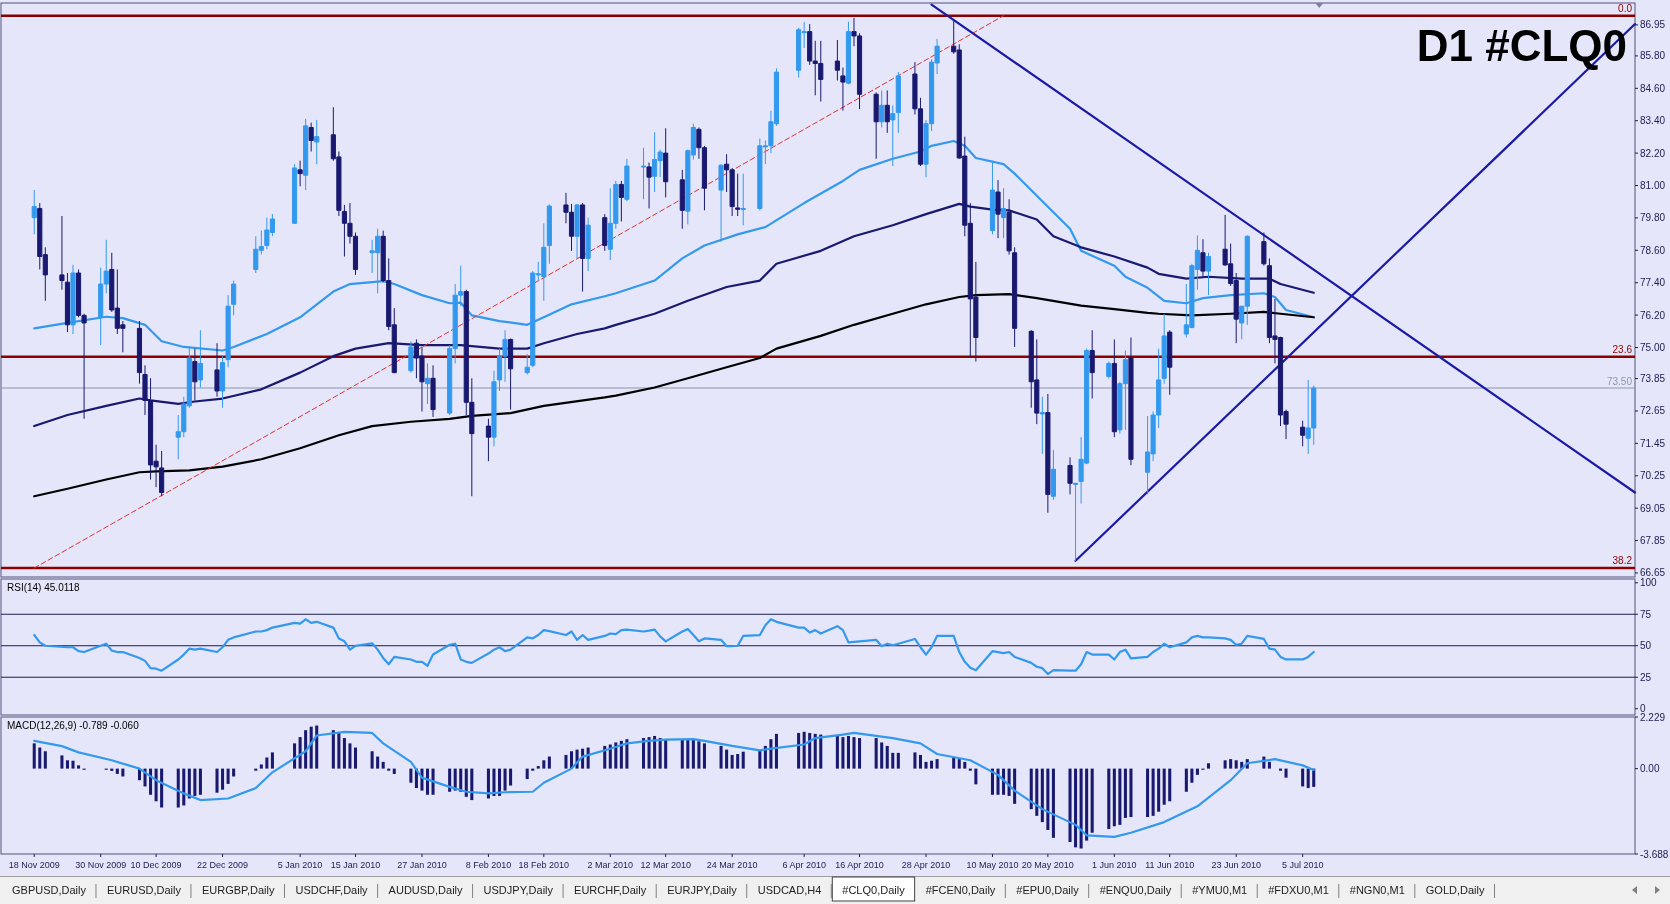 The image size is (1670, 904). What do you see at coordinates (355, 865) in the screenshot?
I see `x-tick-label: 15 Jan 2010` at bounding box center [355, 865].